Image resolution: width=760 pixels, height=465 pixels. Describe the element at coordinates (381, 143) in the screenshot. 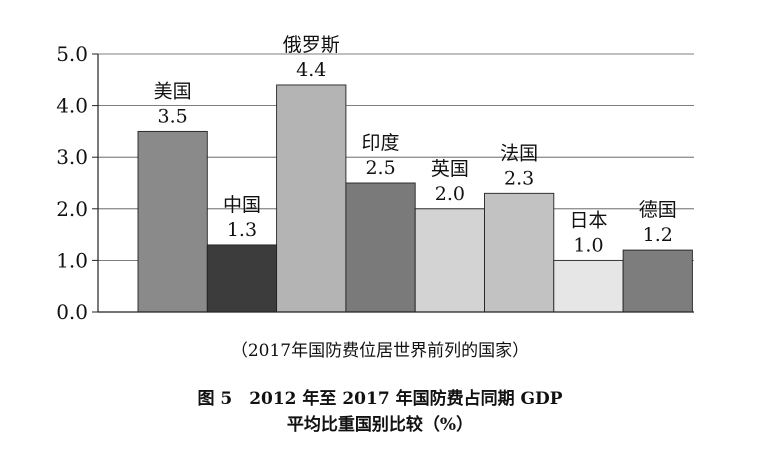

I see `bar-category-label: 印度` at that location.